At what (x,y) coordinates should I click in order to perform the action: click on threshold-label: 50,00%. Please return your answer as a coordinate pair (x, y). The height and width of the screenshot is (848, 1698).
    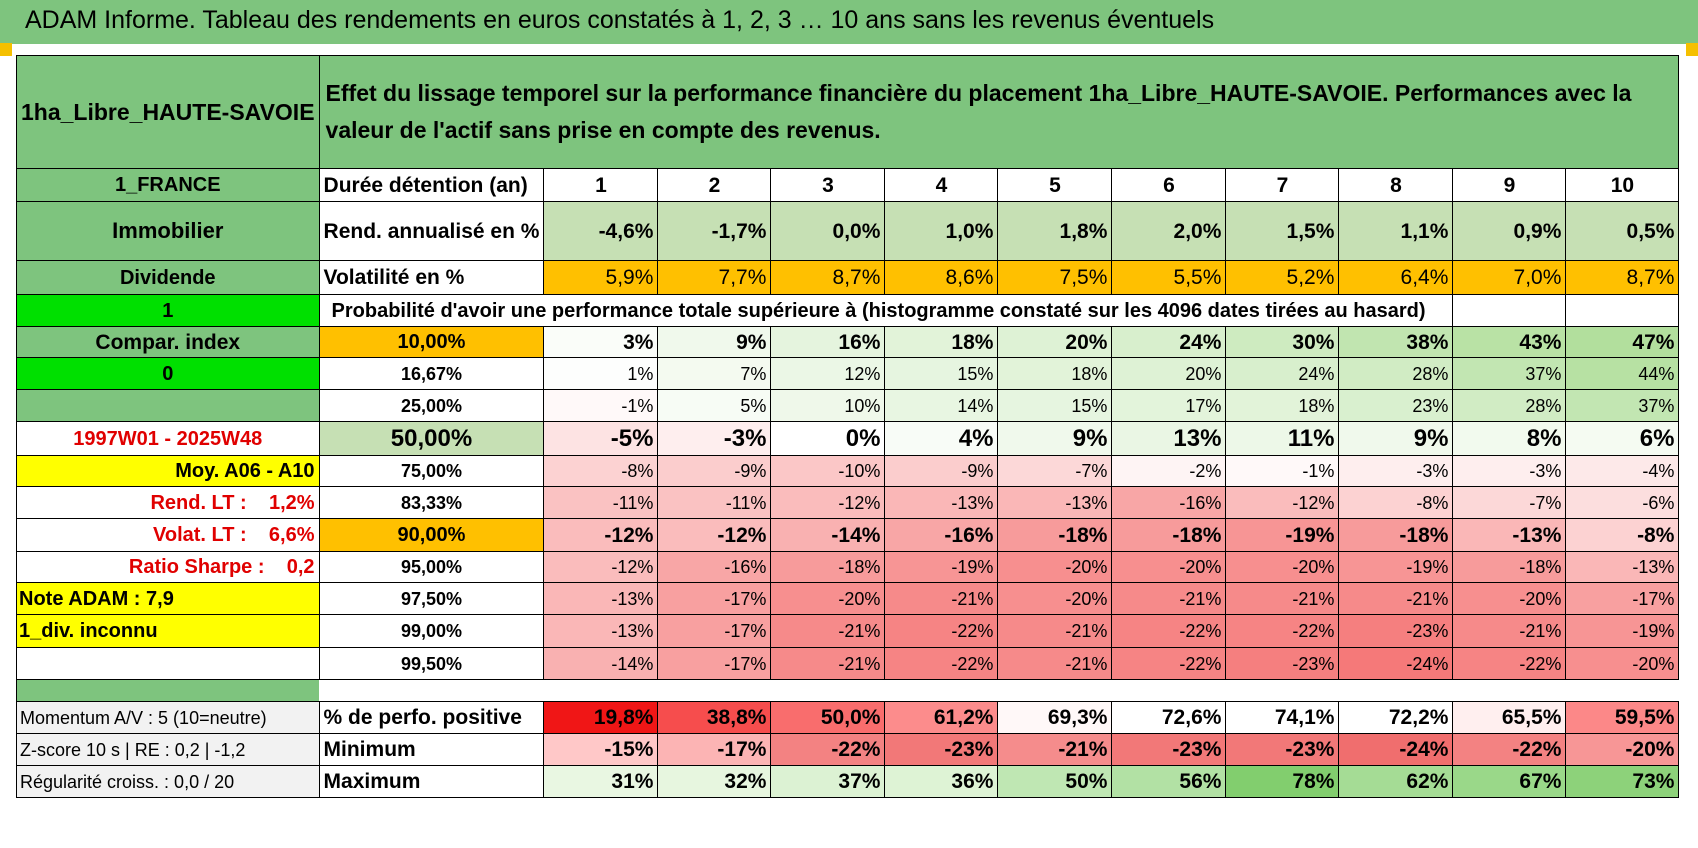
    Looking at the image, I should click on (431, 438).